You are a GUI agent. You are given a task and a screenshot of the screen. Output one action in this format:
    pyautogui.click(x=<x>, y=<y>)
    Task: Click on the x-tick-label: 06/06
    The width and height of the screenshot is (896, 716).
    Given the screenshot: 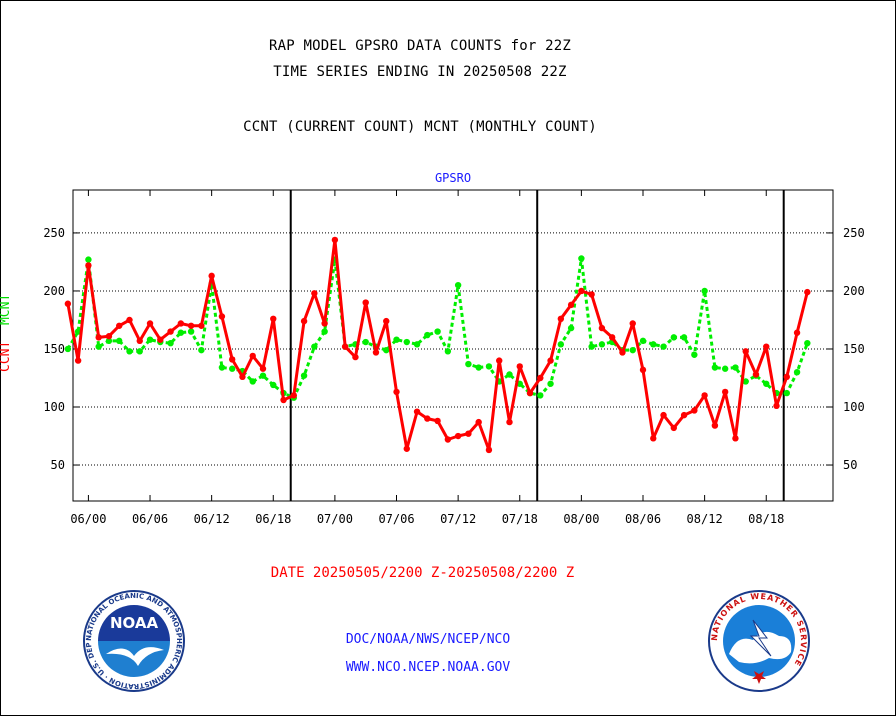 What is the action you would take?
    pyautogui.click(x=150, y=519)
    